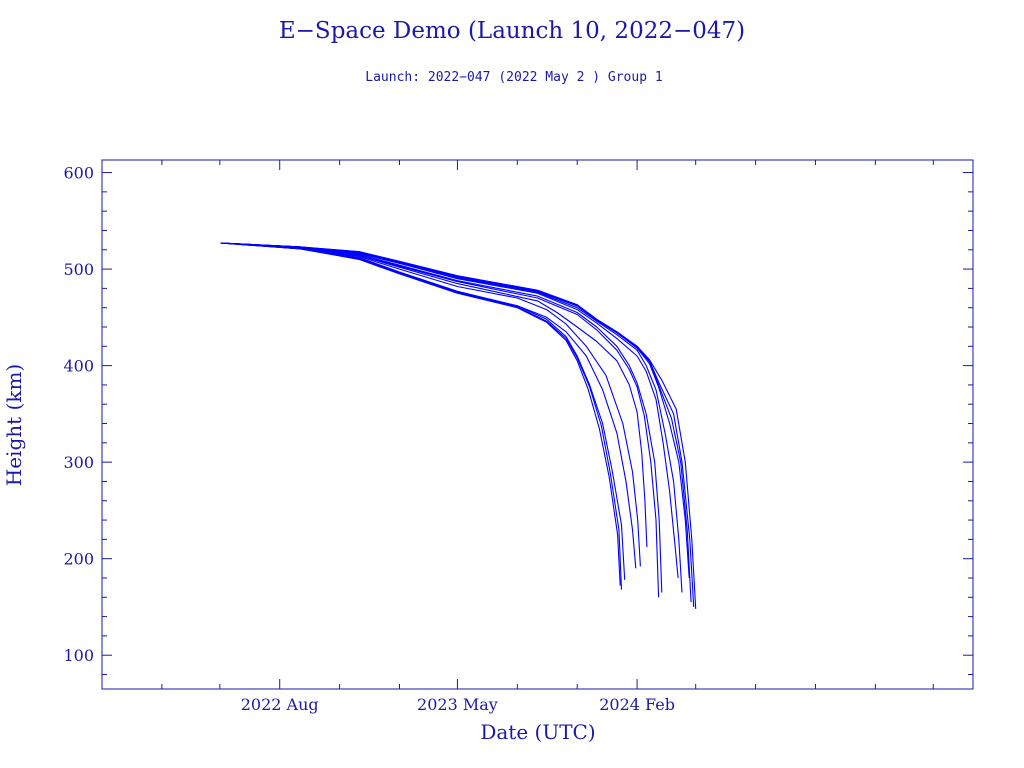 The image size is (1024, 768). What do you see at coordinates (78, 269) in the screenshot?
I see `y-tick-label: 500` at bounding box center [78, 269].